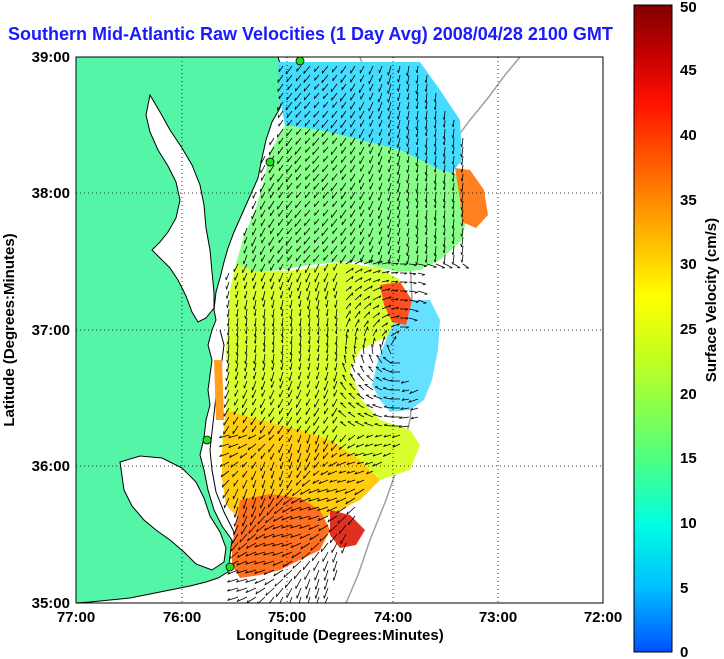 The width and height of the screenshot is (724, 659). I want to click on colorbar-tick-label: 0, so click(684, 651).